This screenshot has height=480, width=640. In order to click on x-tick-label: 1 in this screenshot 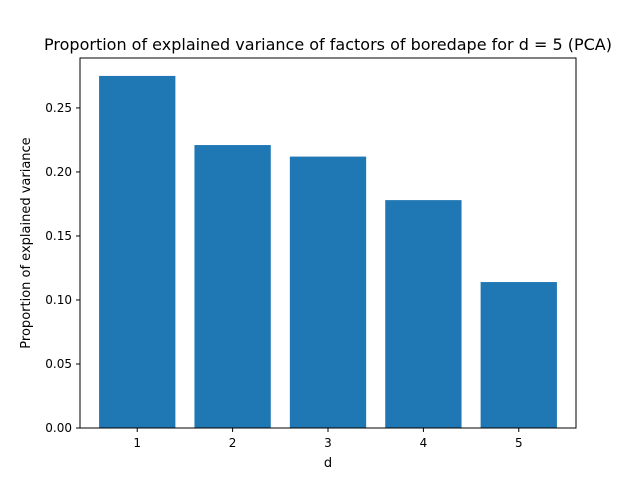, I will do `click(137, 443)`.